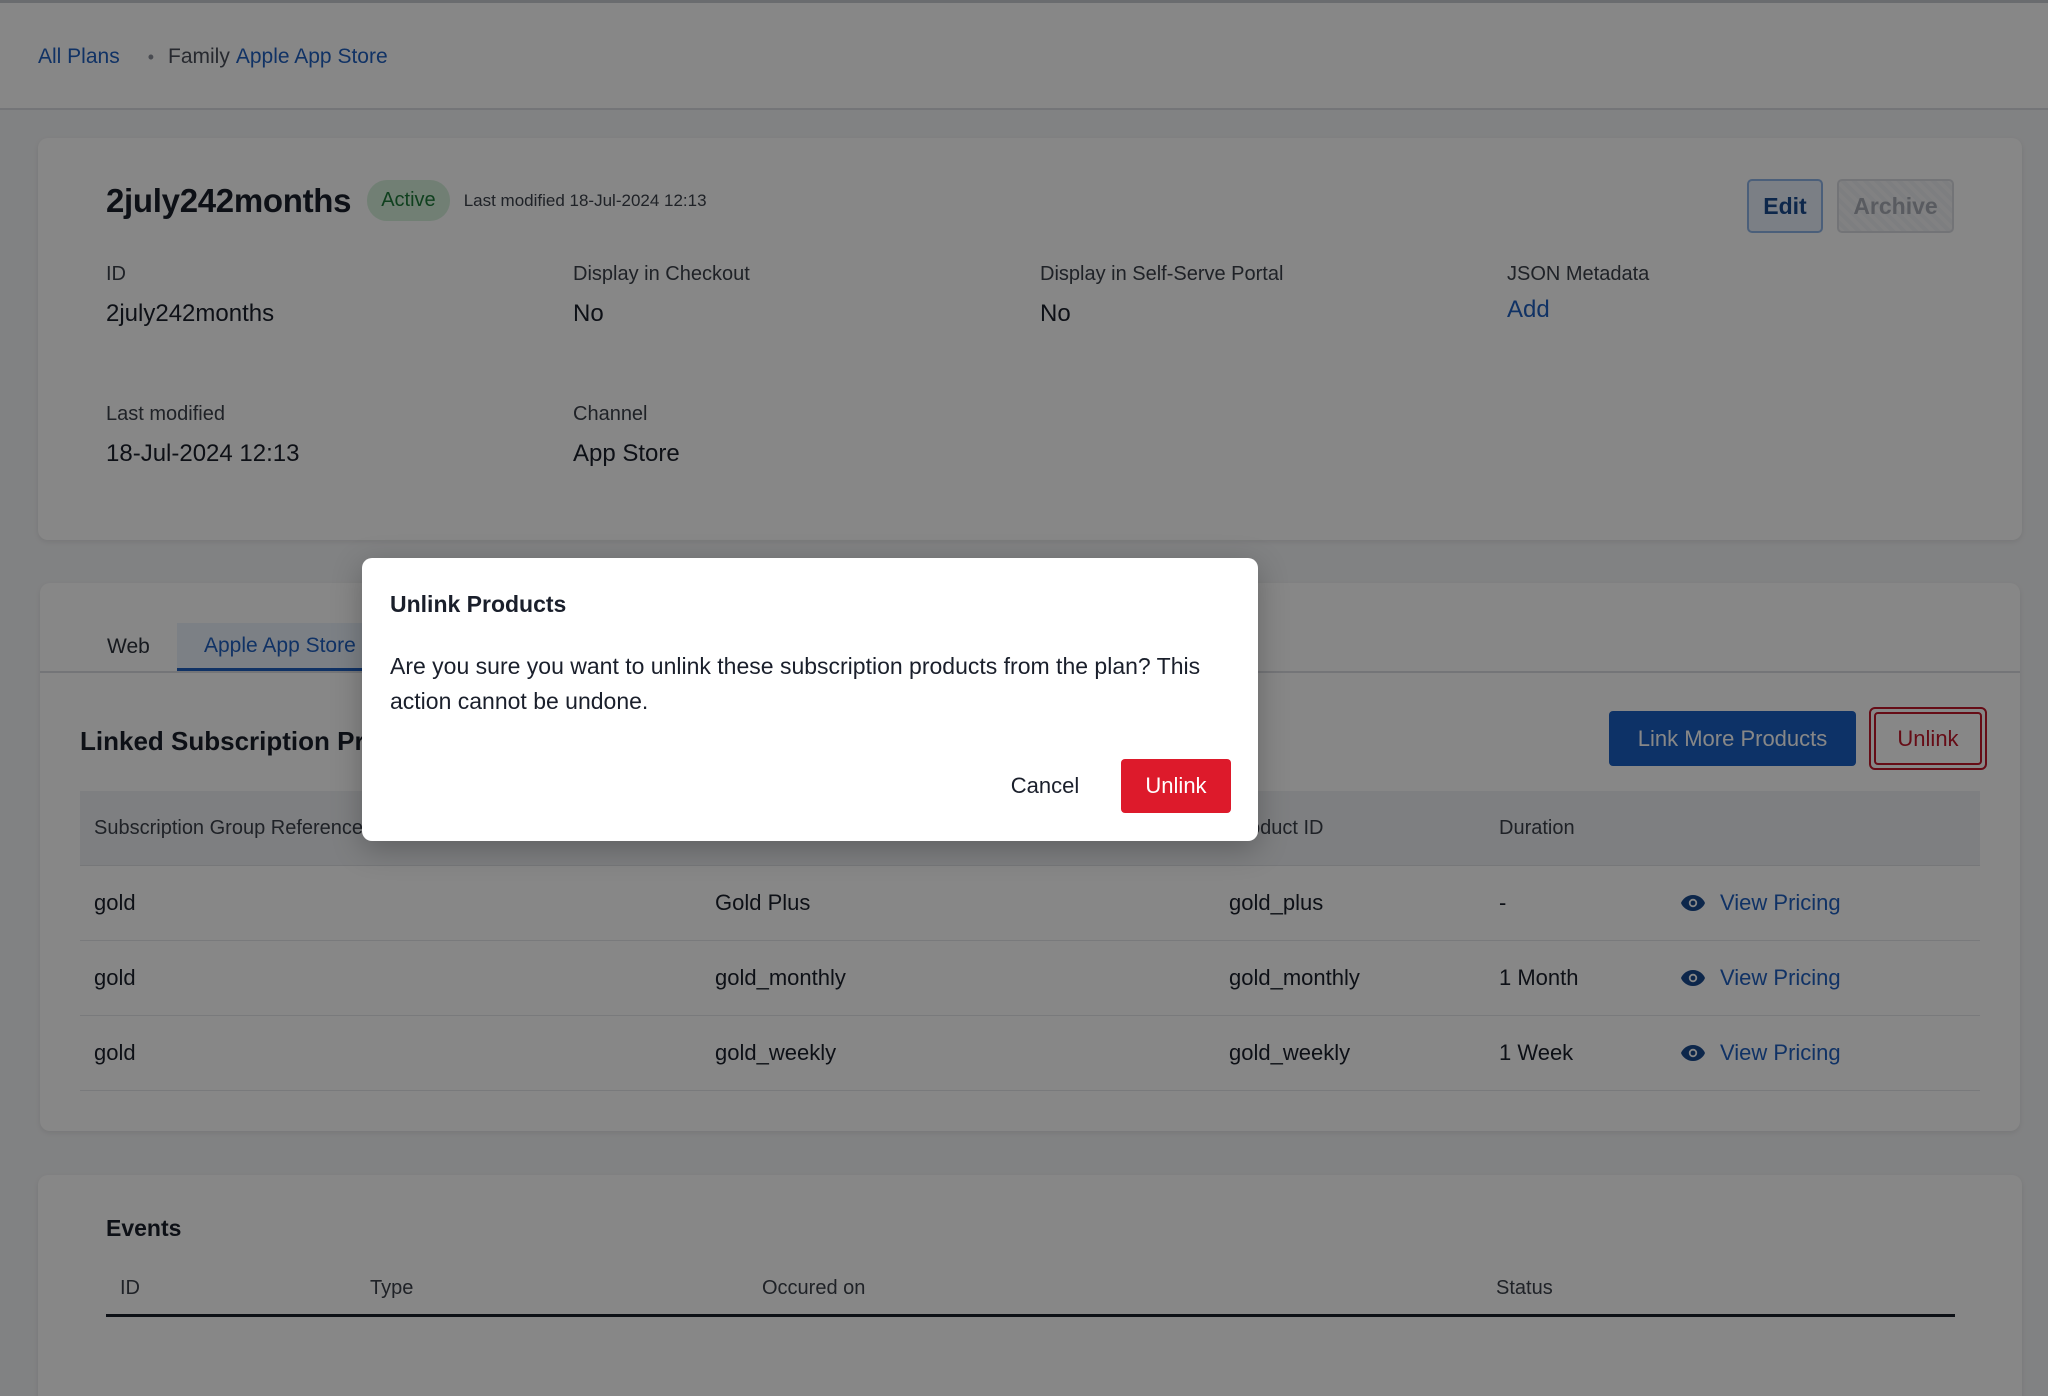 The image size is (2048, 1396). Describe the element at coordinates (1045, 785) in the screenshot. I see `cancel-button: Cancel` at that location.